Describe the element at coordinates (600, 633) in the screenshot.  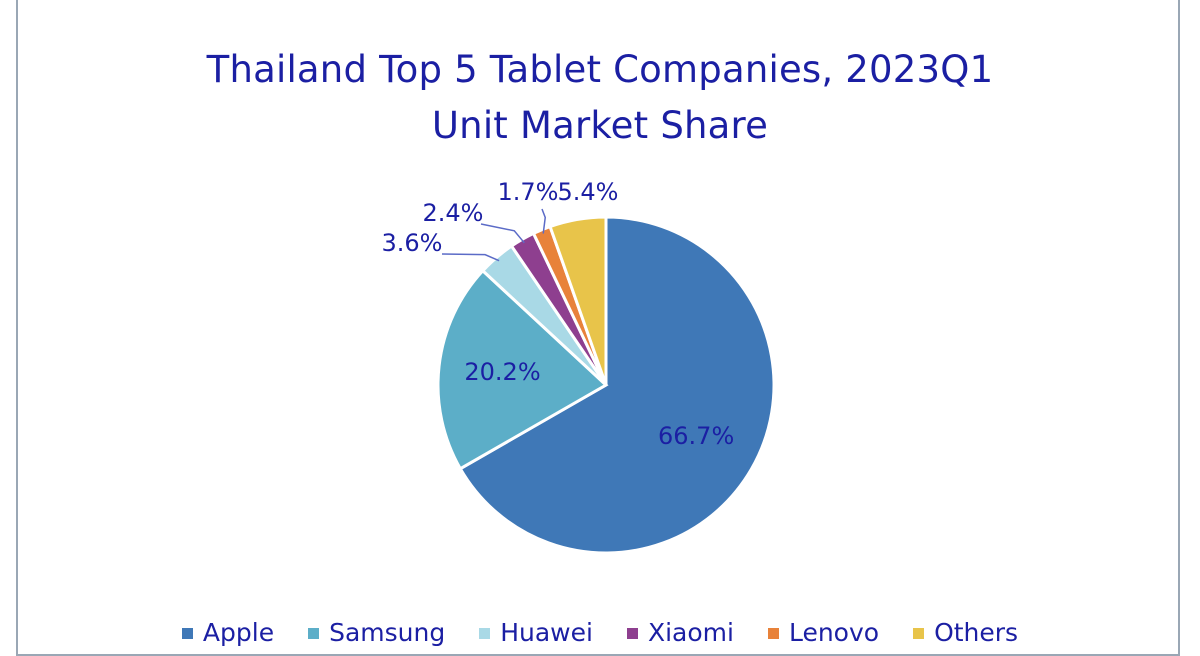
I see `chart-legend: Apple Samsung Huawei Xiaomi Lenovo Others` at that location.